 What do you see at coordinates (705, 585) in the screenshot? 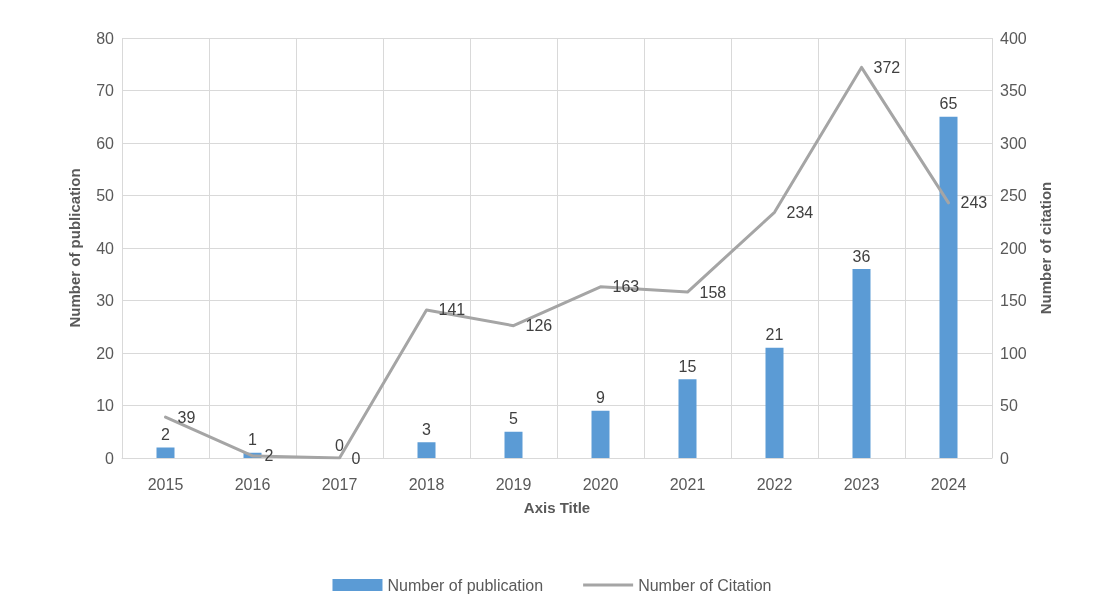
I see `legend-label: Number of Citation` at bounding box center [705, 585].